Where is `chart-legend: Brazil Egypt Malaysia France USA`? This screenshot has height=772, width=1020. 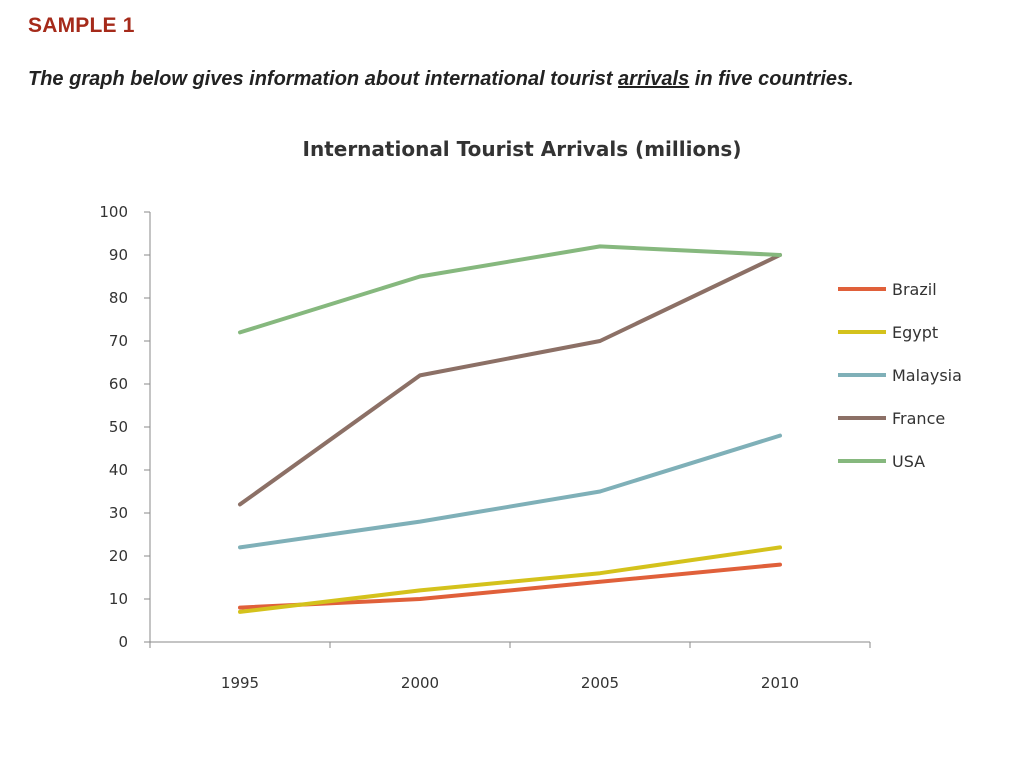 chart-legend: Brazil Egypt Malaysia France USA is located at coordinates (900, 375).